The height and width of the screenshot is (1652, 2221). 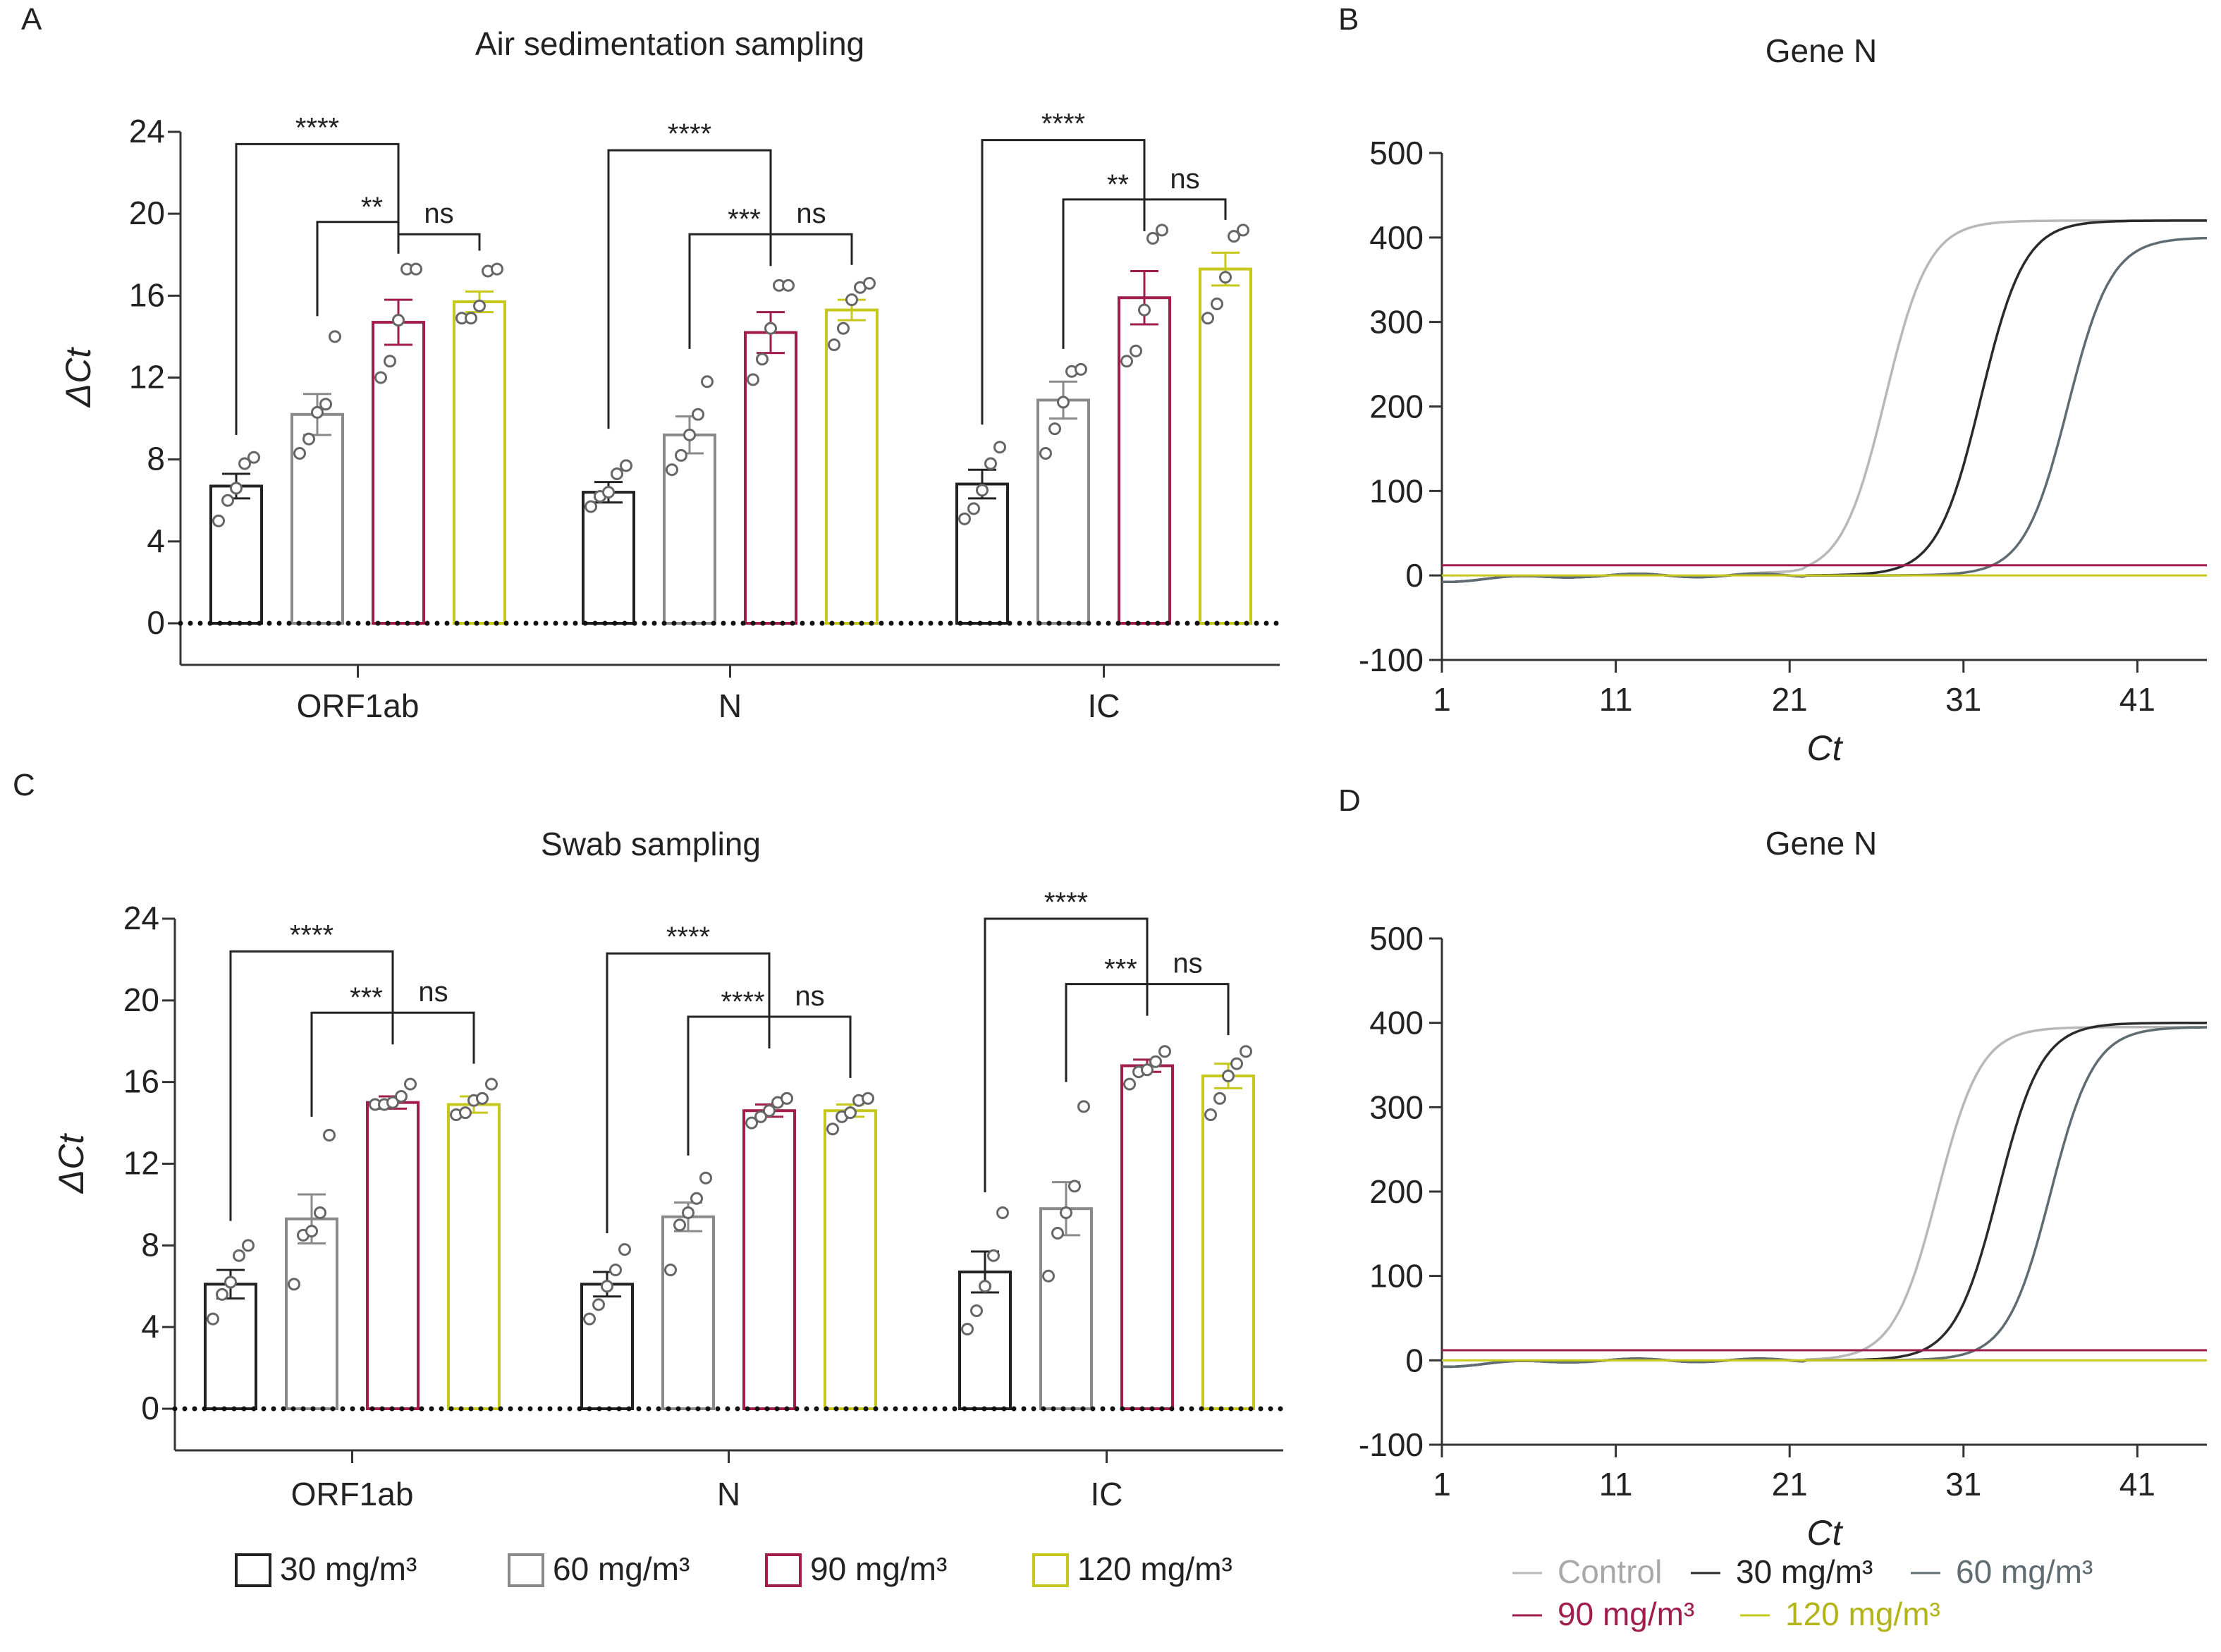 What do you see at coordinates (1822, 844) in the screenshot?
I see `panel-title: Gene N` at bounding box center [1822, 844].